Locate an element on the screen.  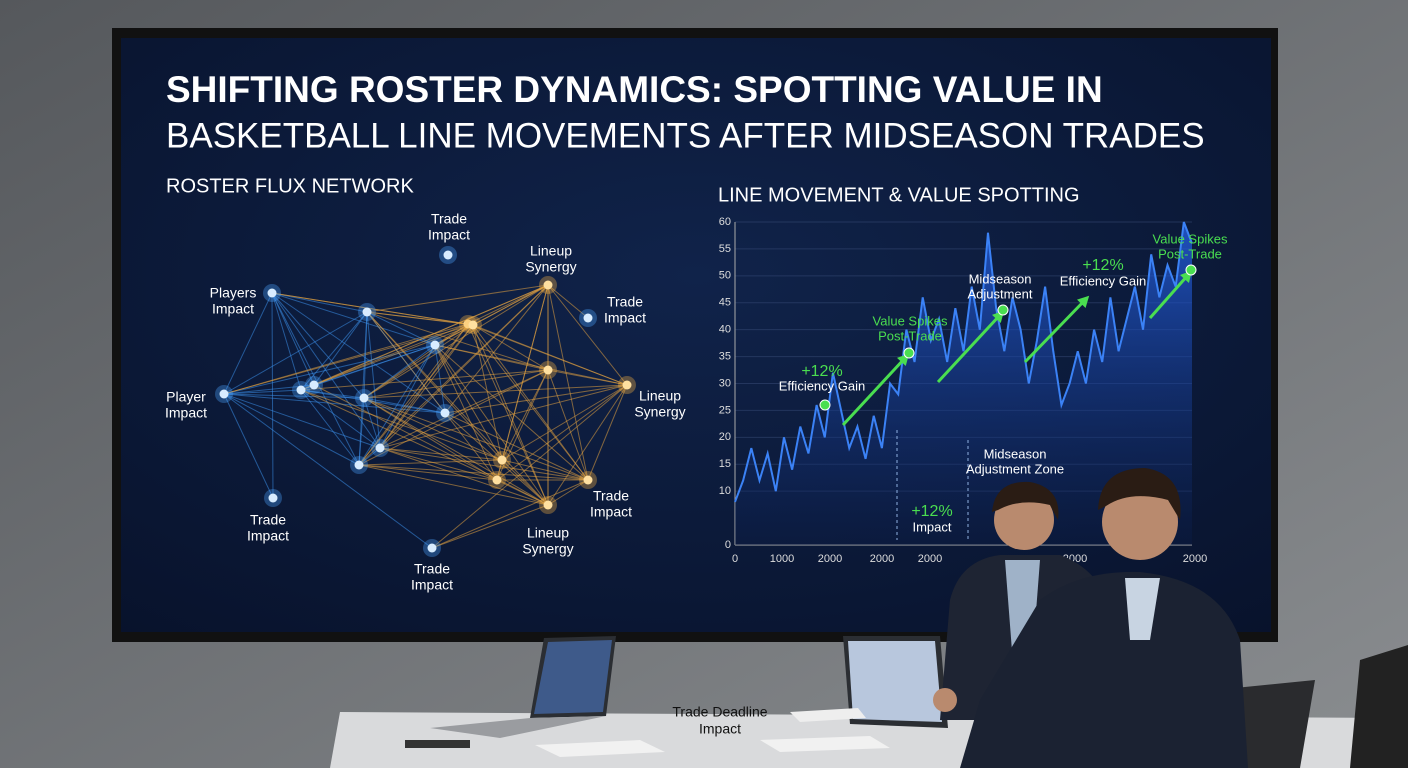
phone is located at coordinates (437, 744).